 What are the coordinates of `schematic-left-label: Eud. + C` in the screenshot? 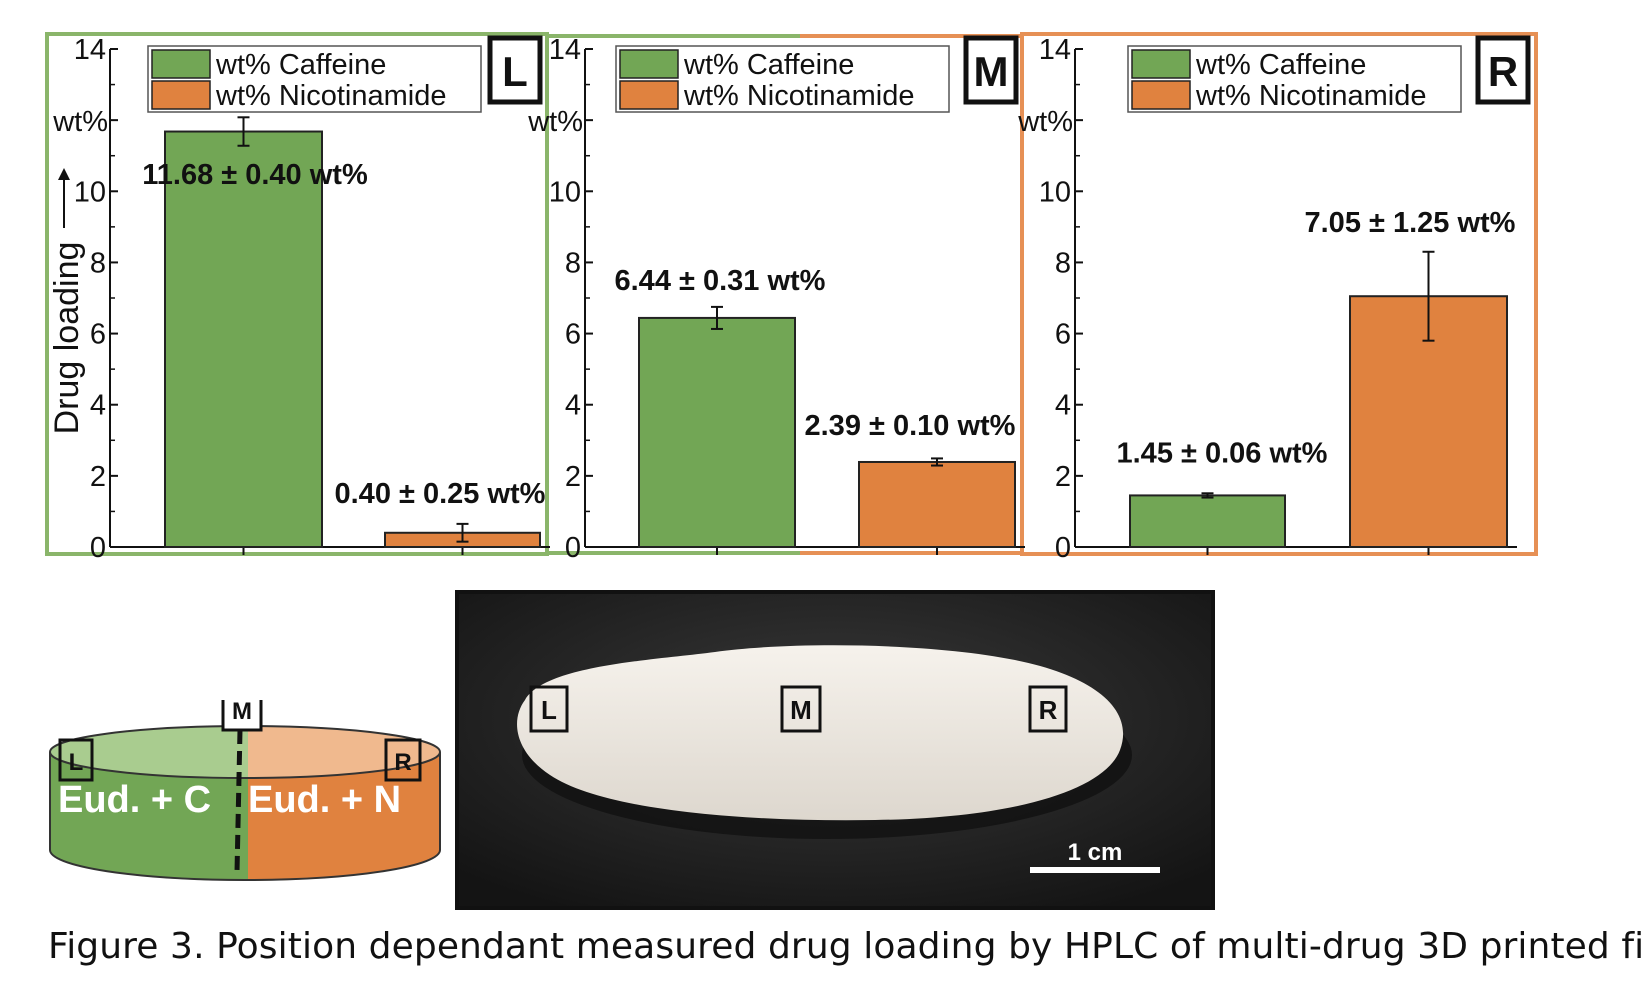 It's located at (134, 800).